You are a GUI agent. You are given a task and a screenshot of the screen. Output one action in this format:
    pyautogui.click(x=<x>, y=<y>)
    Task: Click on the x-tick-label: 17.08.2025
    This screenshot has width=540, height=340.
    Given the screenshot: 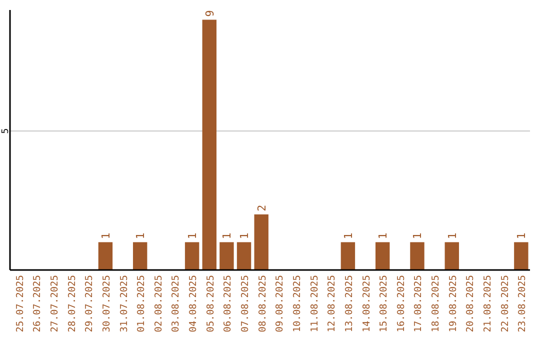 What is the action you would take?
    pyautogui.click(x=418, y=303)
    